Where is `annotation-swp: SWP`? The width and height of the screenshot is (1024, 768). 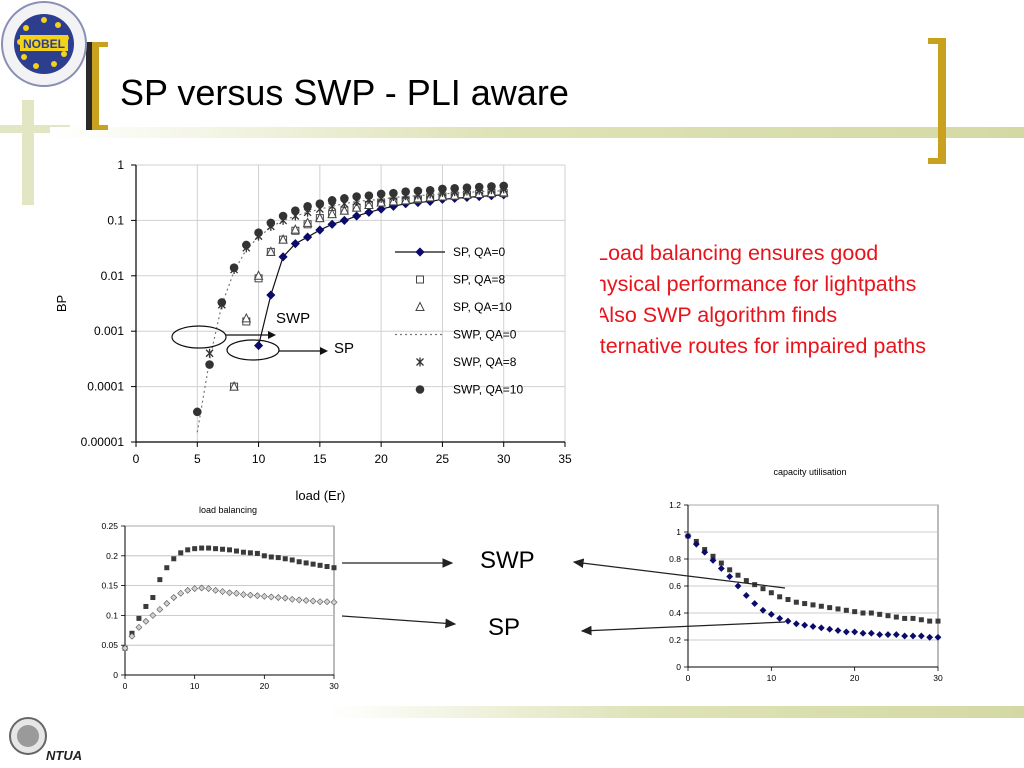
annotation-swp: SWP is located at coordinates (293, 318).